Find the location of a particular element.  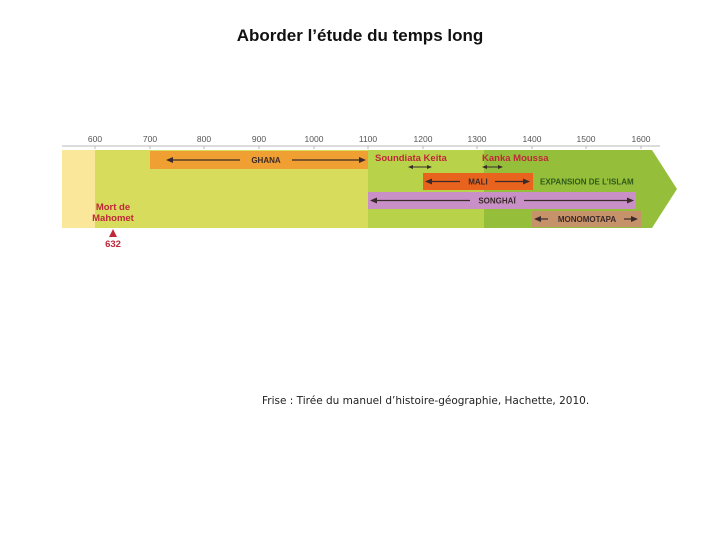

event-label-line1: Mort de is located at coordinates (113, 207).